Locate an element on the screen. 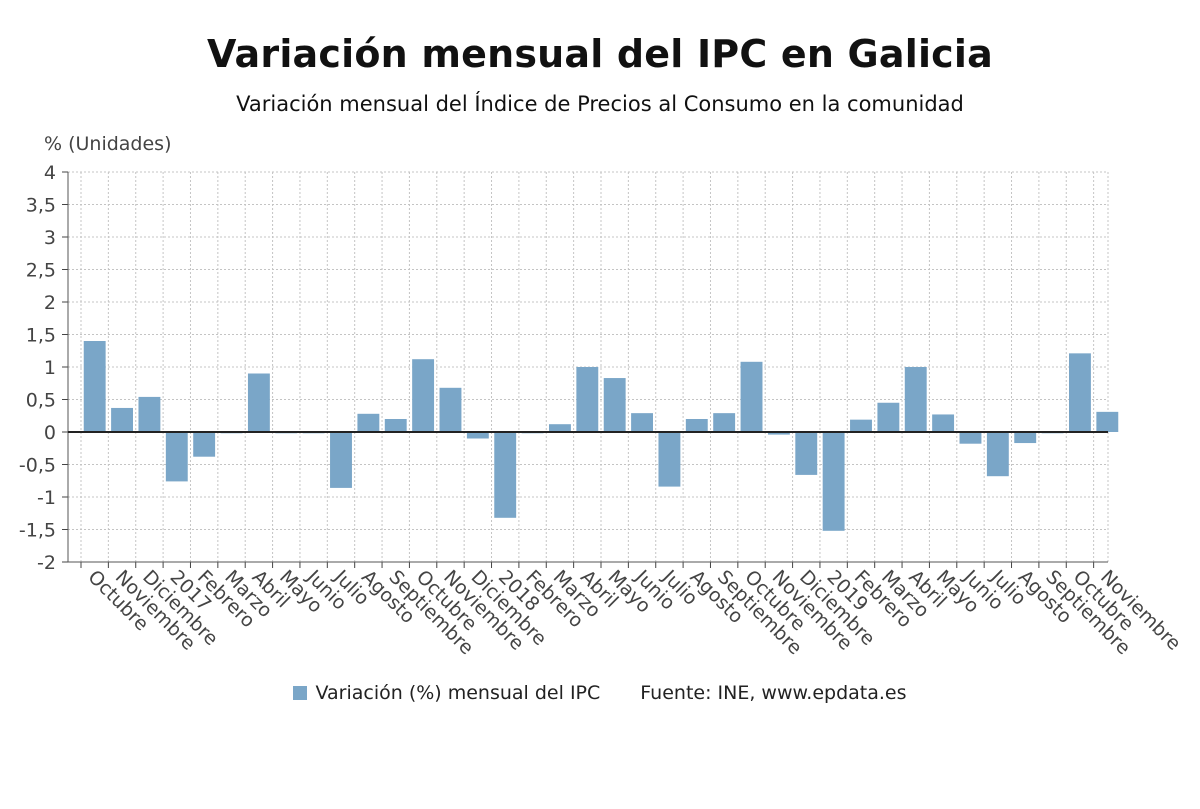  chart-title: Variación mensual del IPC en Galicia is located at coordinates (600, 54).